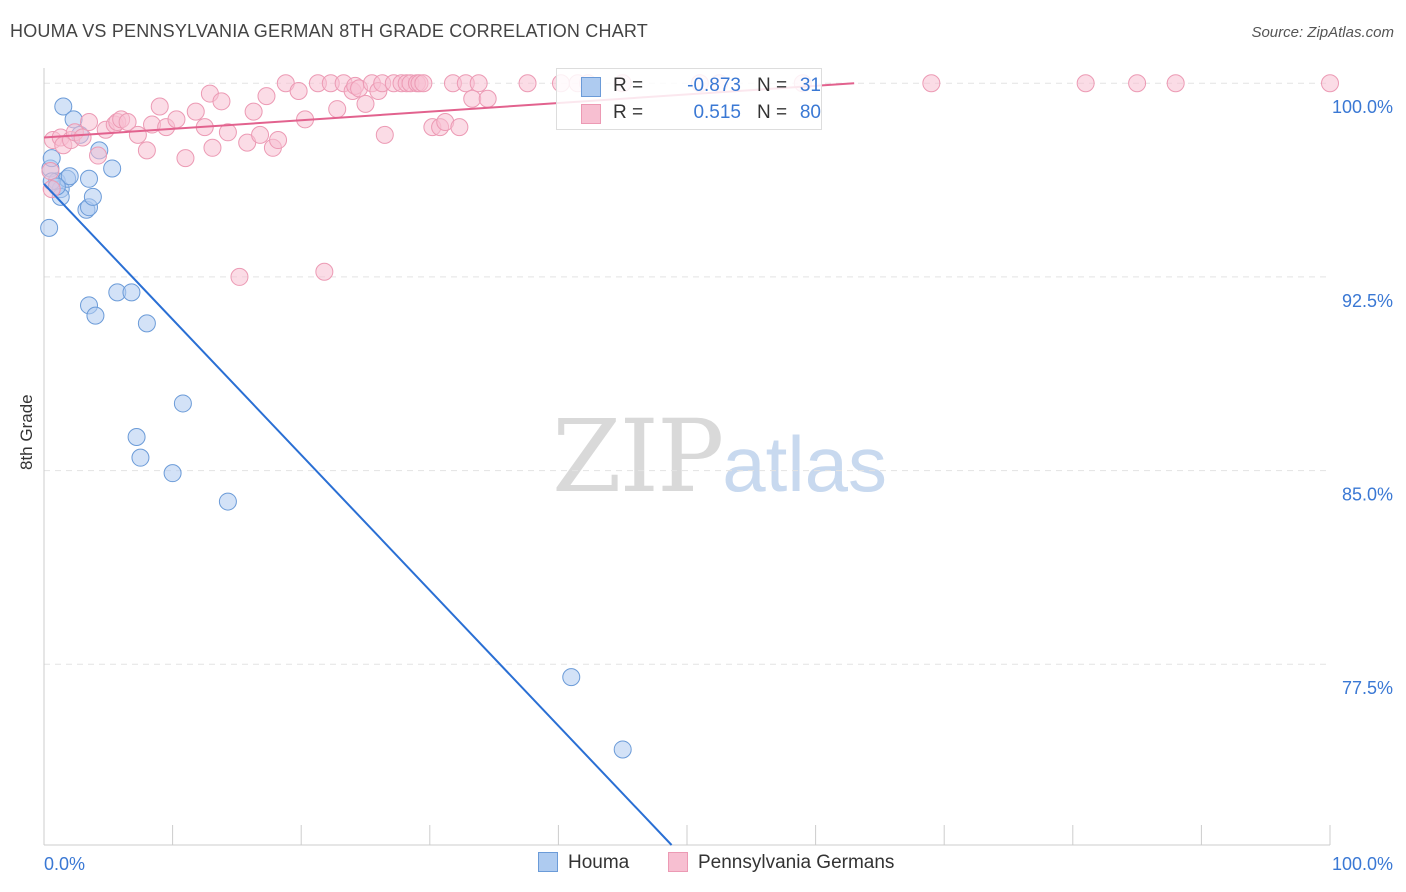  I want to click on watermark-atlas: atlas, so click(805, 464).